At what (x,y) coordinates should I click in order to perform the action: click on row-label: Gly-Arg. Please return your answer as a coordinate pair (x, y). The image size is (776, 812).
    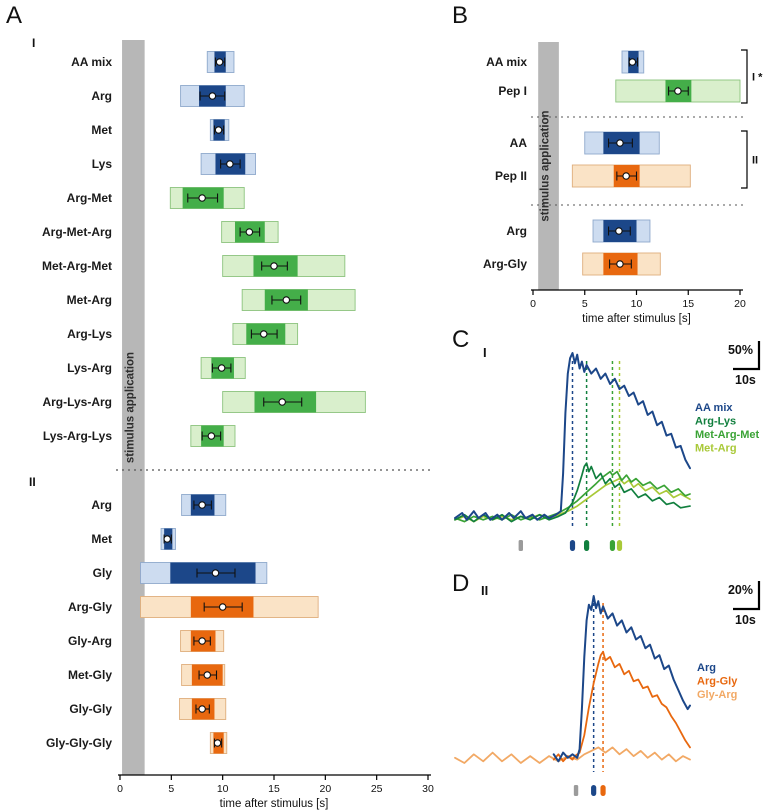
    Looking at the image, I should click on (90, 641).